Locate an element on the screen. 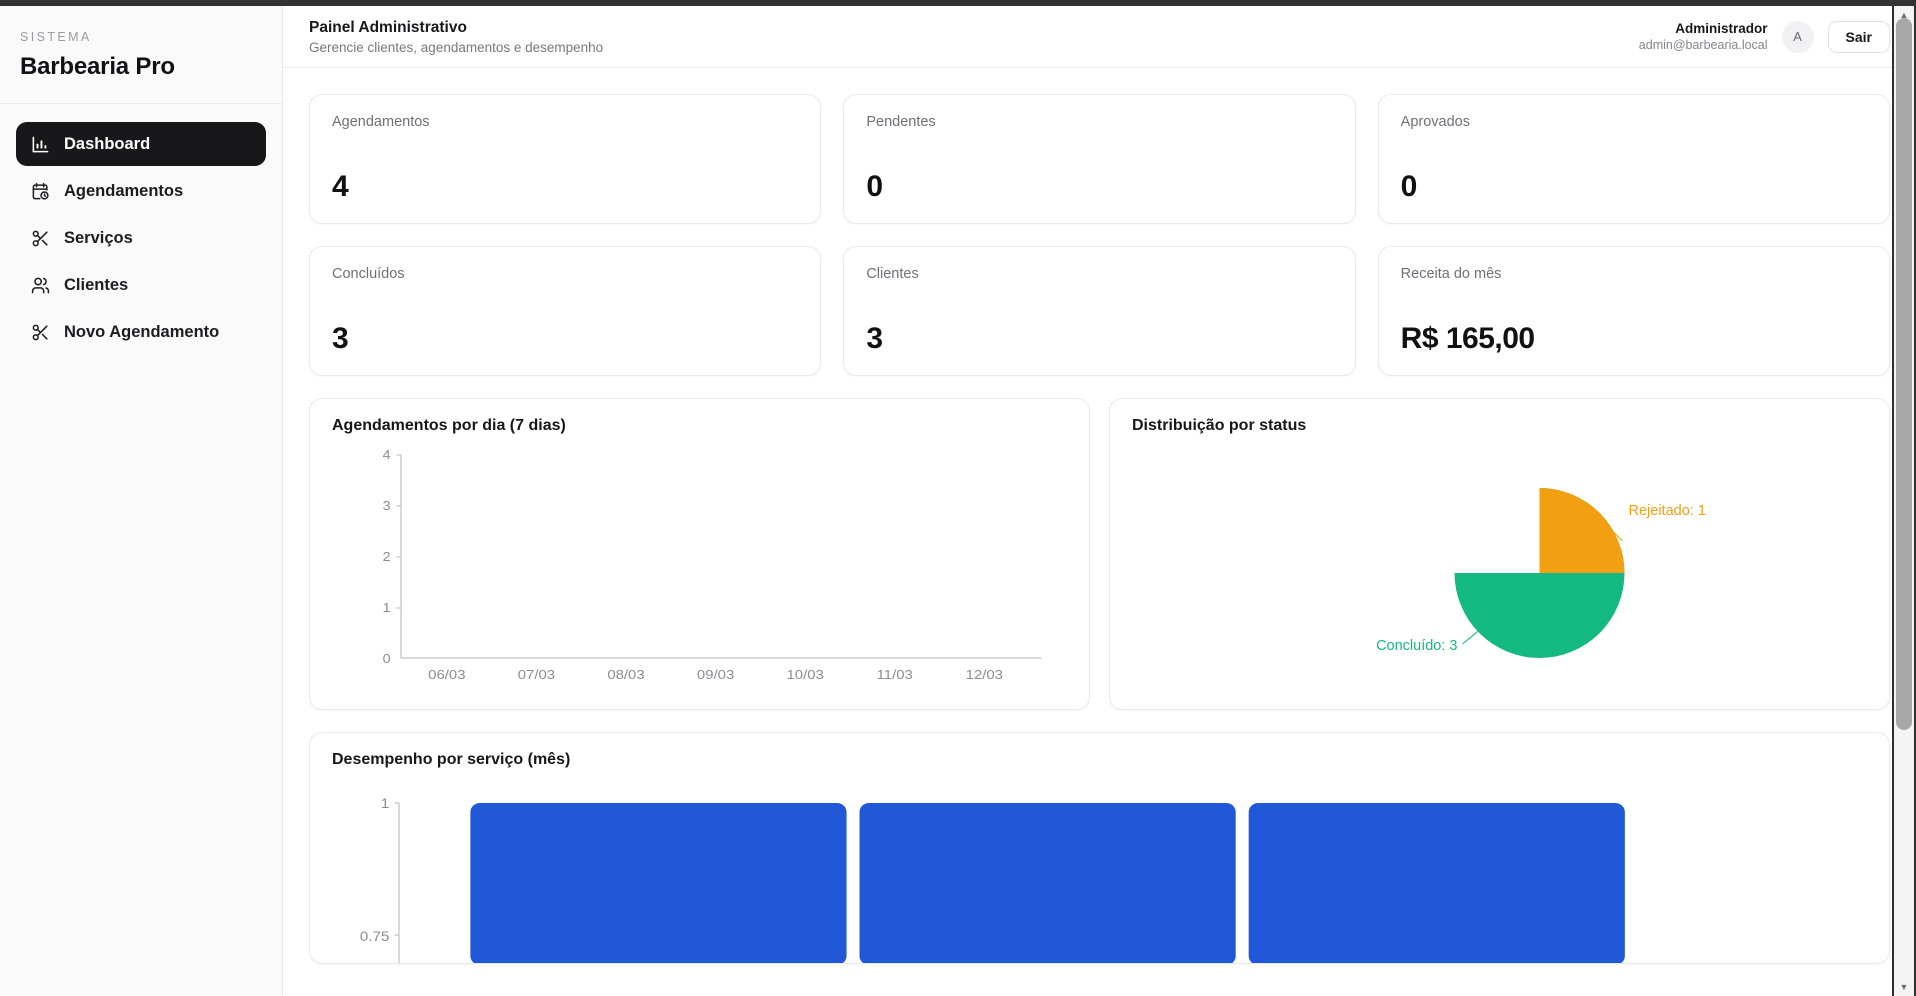 The width and height of the screenshot is (1916, 996). svg-text: 07/03 is located at coordinates (537, 674).